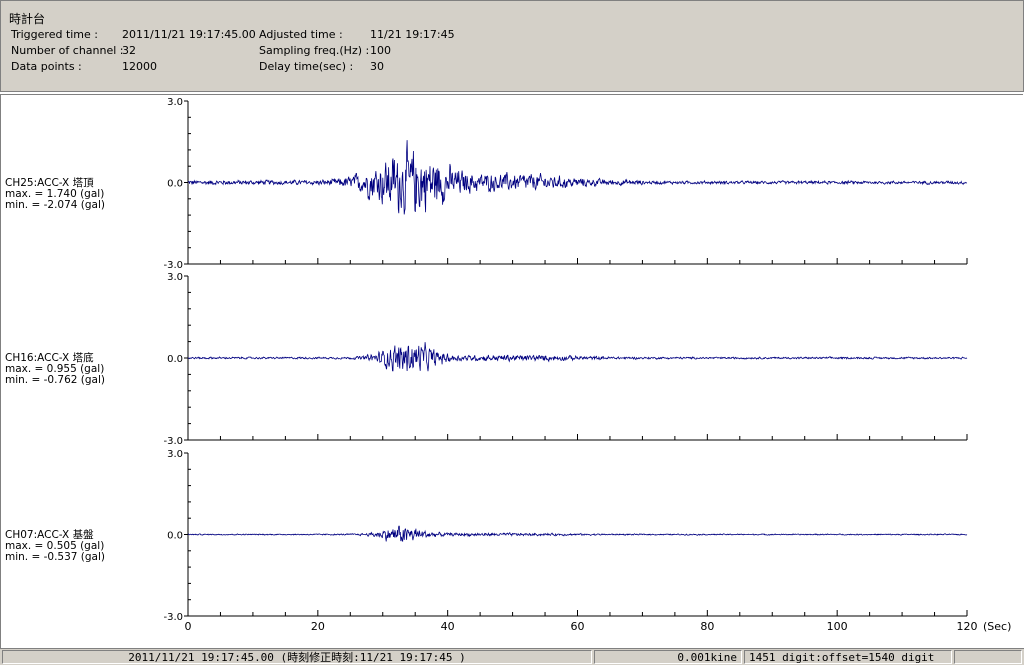  I want to click on channel-count-label: Number of channel :, so click(67, 50).